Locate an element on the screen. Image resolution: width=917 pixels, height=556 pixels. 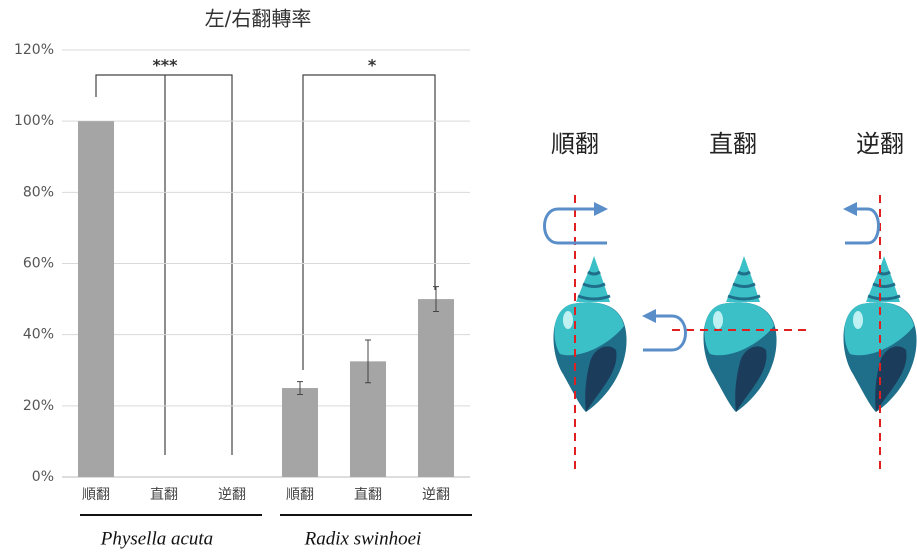
y-tick-label: 40% is located at coordinates (38, 335).